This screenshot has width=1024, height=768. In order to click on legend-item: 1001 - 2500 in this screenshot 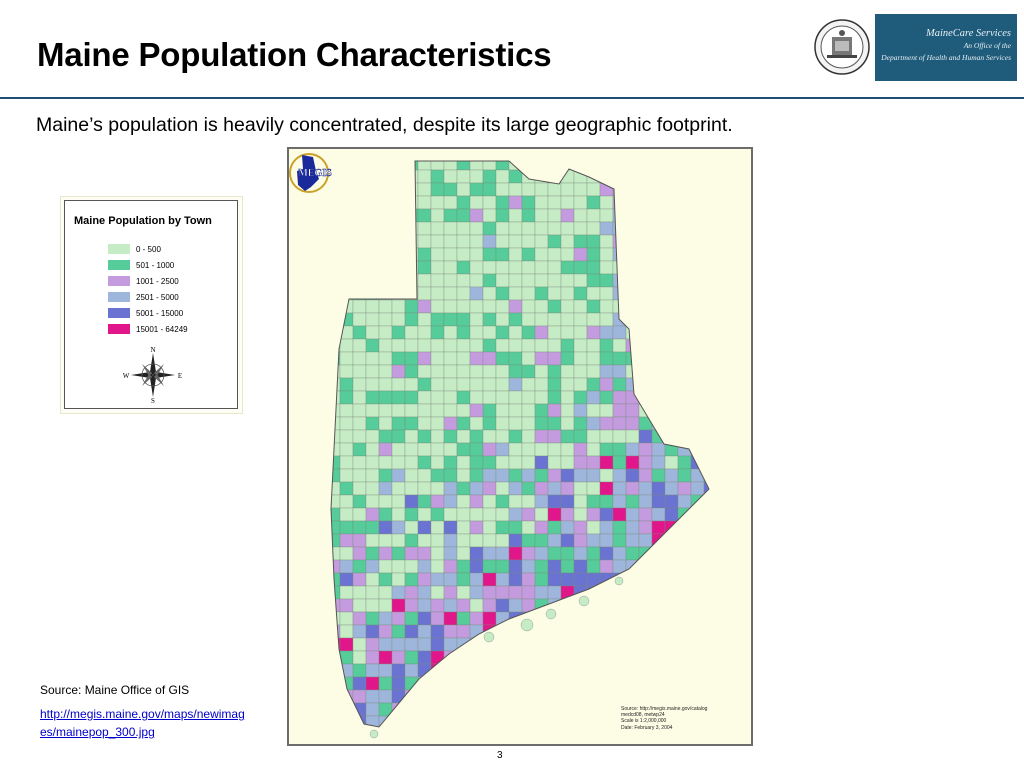, I will do `click(148, 281)`.